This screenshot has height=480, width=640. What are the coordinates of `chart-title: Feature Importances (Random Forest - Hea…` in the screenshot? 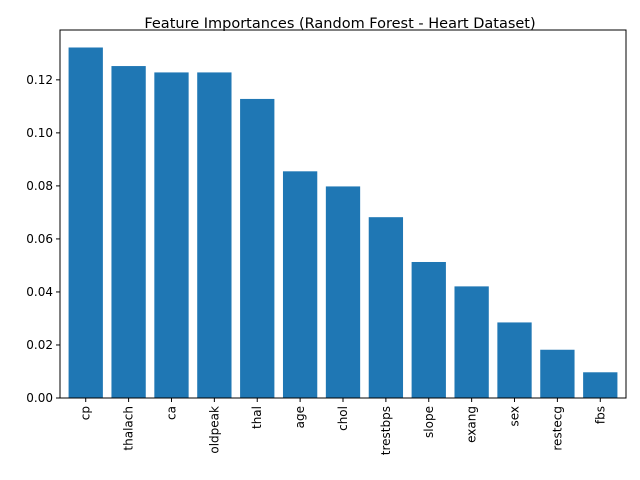 It's located at (339, 24).